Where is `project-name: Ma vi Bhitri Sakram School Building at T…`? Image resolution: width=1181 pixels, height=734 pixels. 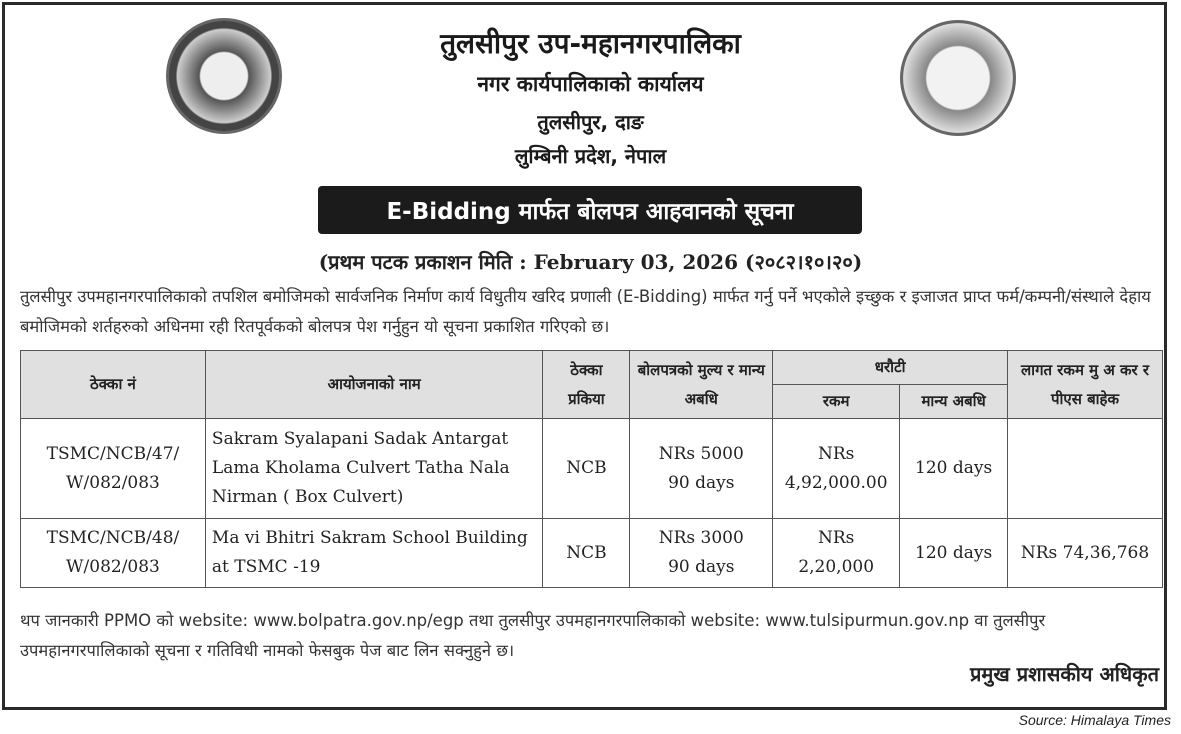
project-name: Ma vi Bhitri Sakram School Building at T… is located at coordinates (374, 553).